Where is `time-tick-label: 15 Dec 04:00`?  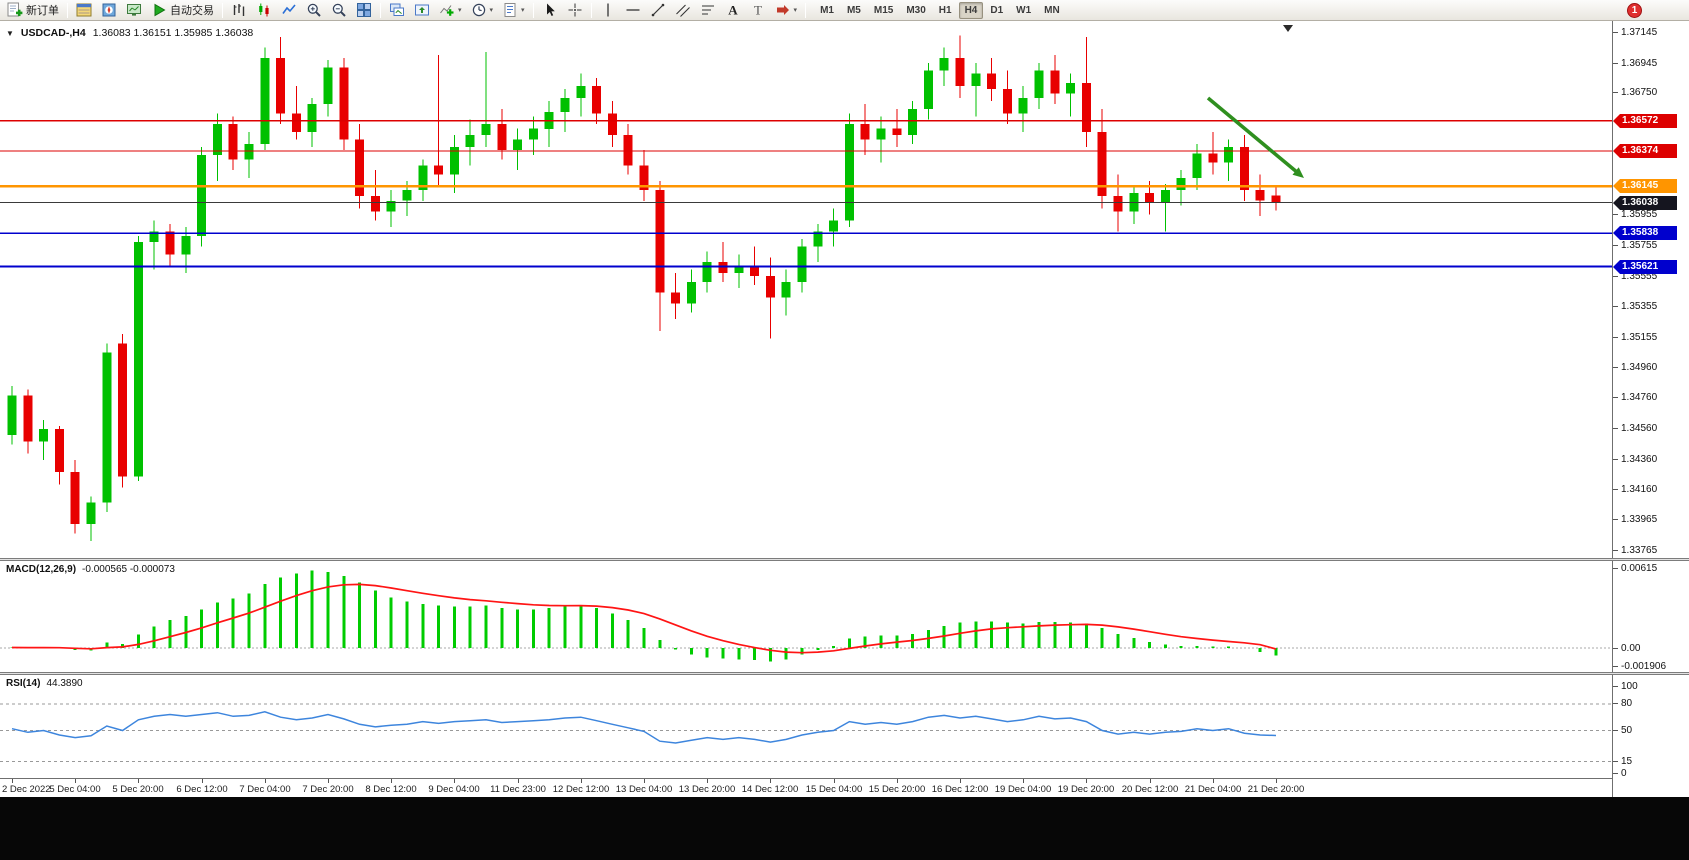
time-tick-label: 15 Dec 04:00 is located at coordinates (834, 789).